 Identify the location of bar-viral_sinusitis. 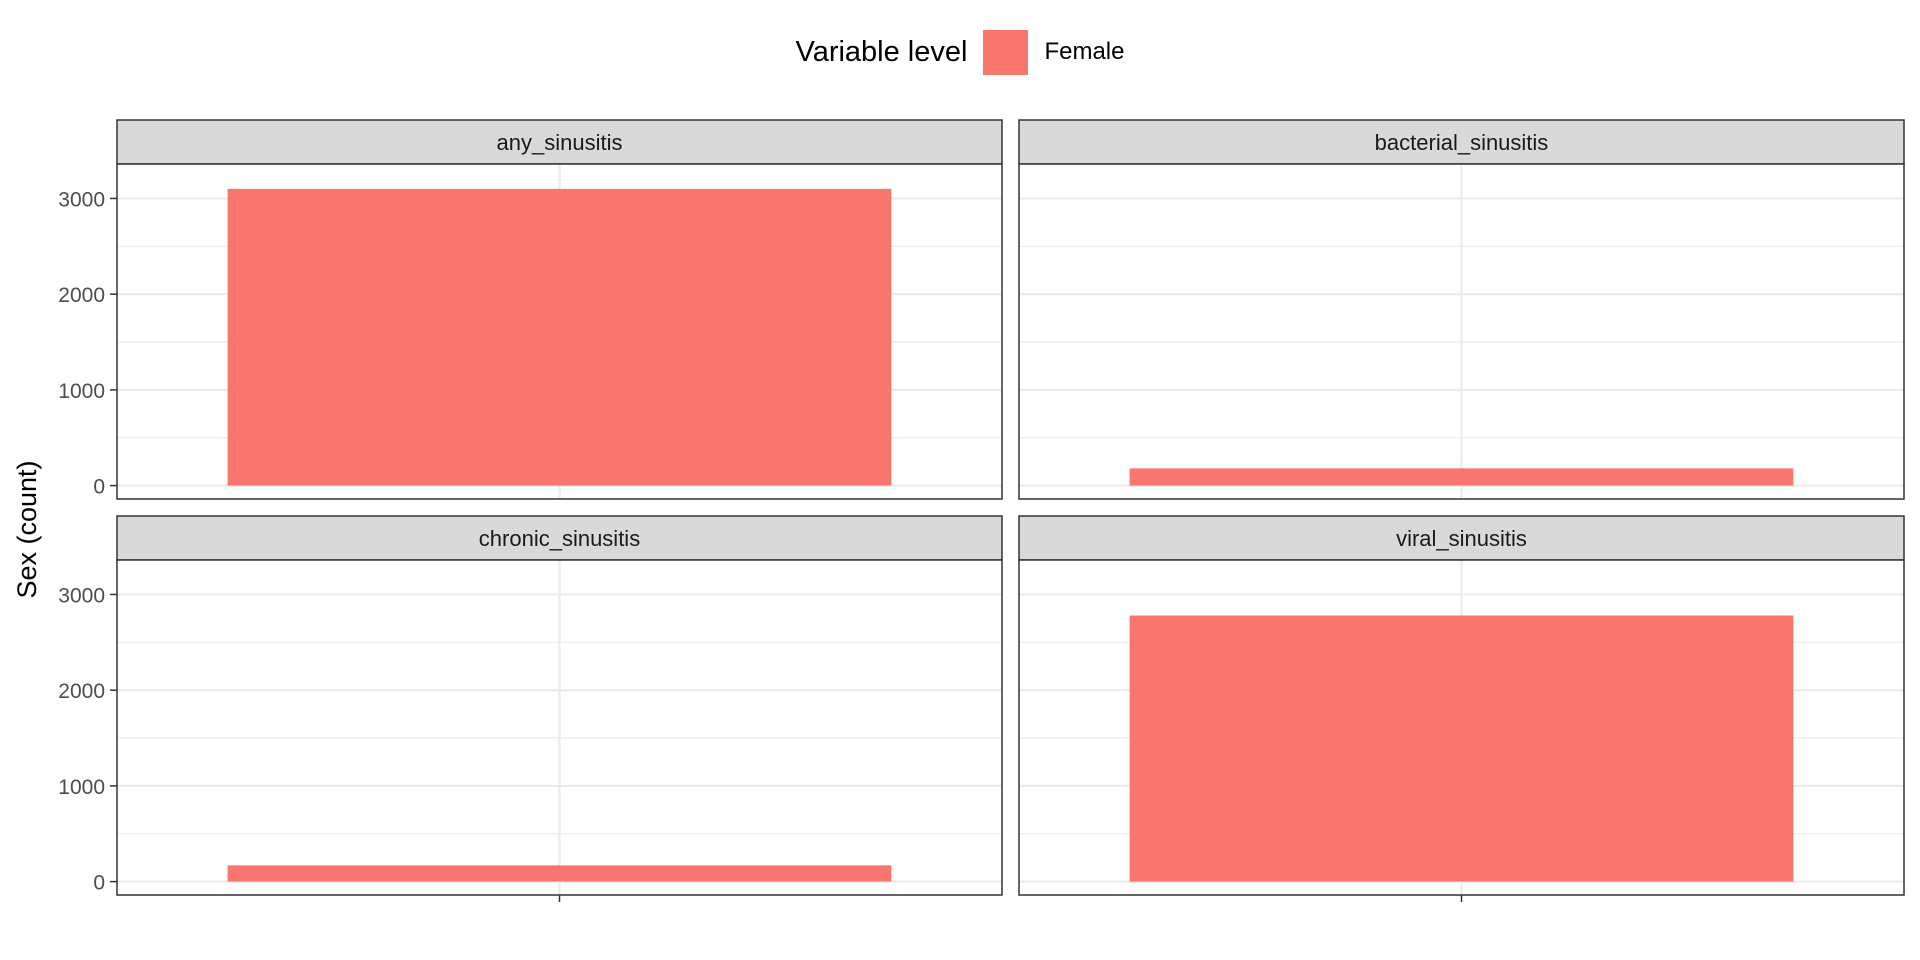
(1461, 748).